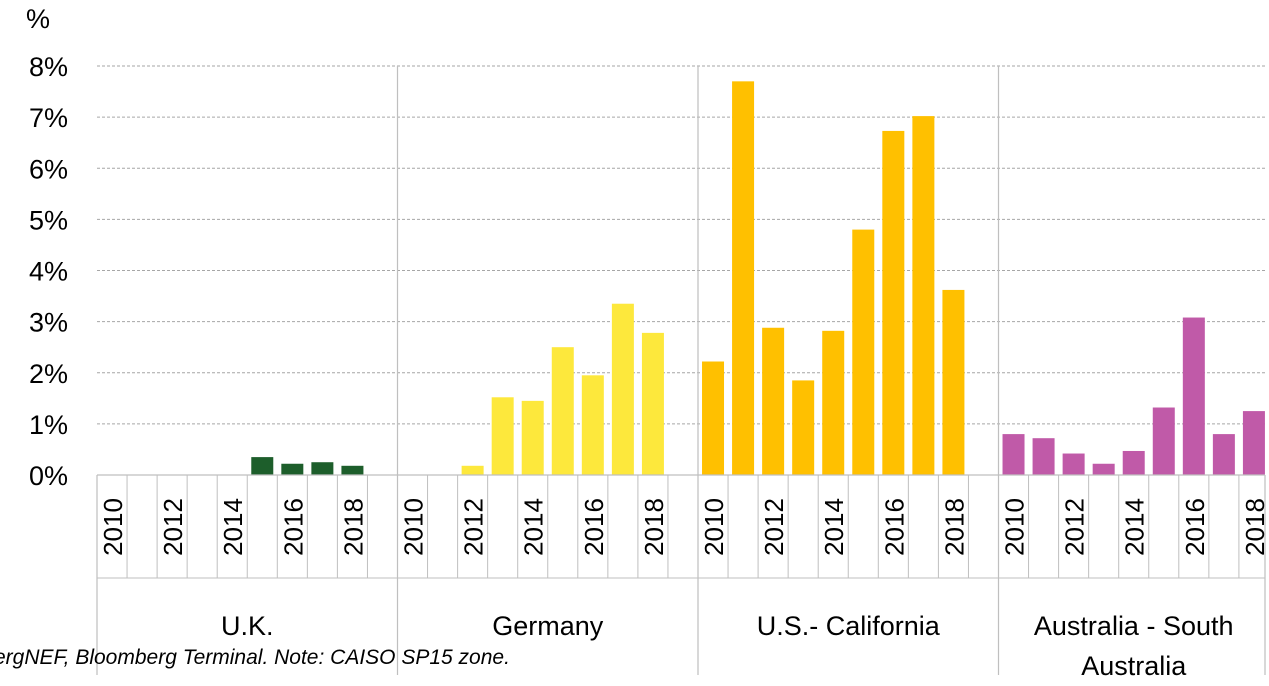  I want to click on y-tick-label: 3%, so click(48, 323).